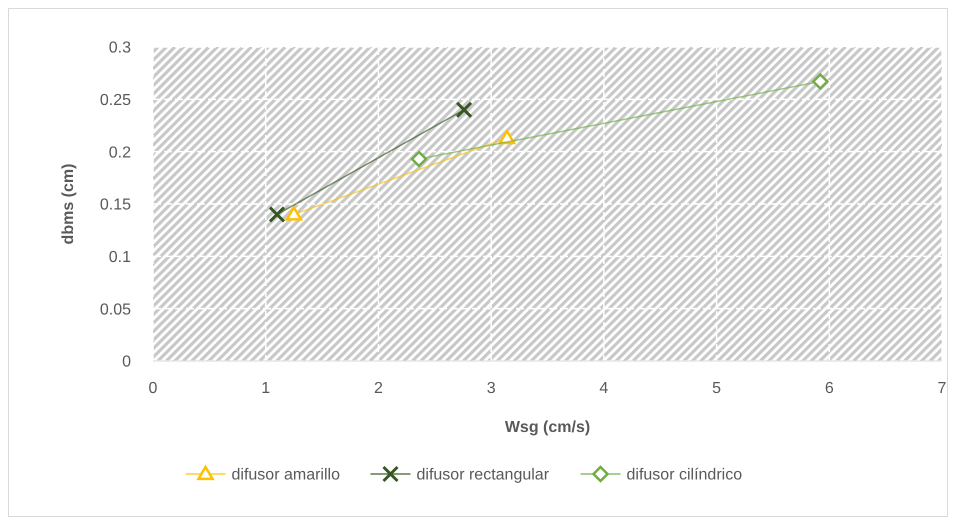 The width and height of the screenshot is (956, 525). What do you see at coordinates (491, 388) in the screenshot?
I see `x-tick-label: 3` at bounding box center [491, 388].